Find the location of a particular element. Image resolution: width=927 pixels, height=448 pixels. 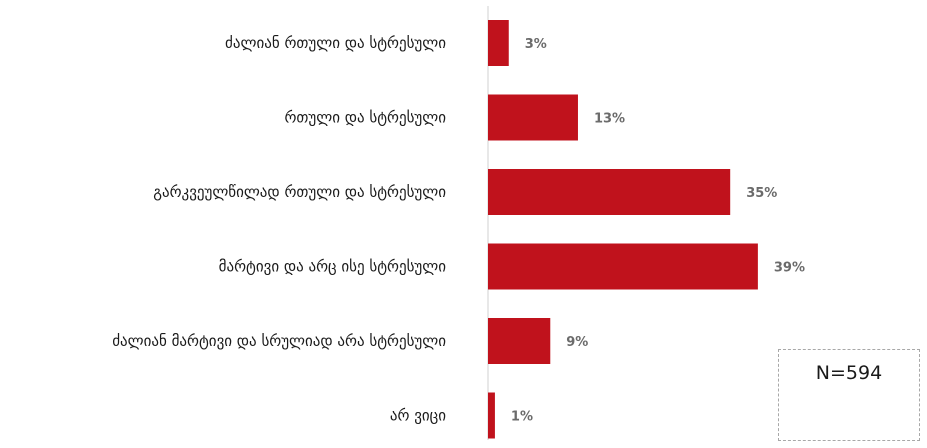

value-label-2: 35% is located at coordinates (761, 193).